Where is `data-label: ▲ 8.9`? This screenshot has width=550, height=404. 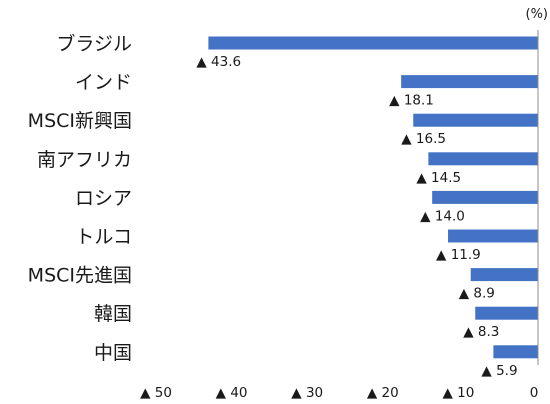 data-label: ▲ 8.9 is located at coordinates (477, 294).